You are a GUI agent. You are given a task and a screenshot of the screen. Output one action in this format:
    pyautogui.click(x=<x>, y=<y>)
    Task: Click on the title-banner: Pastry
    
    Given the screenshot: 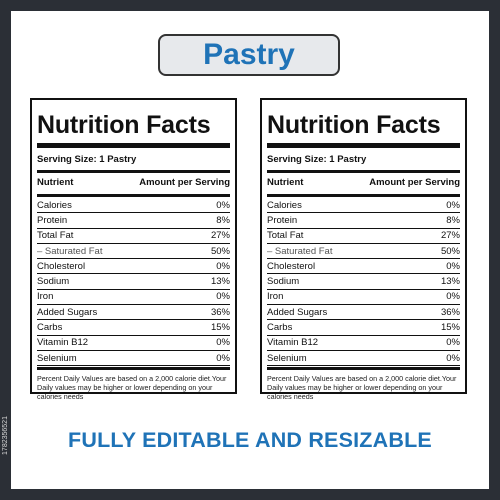 What is the action you would take?
    pyautogui.click(x=249, y=55)
    